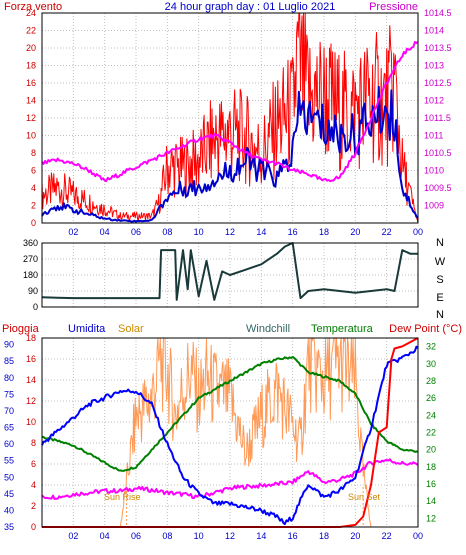 The height and width of the screenshot is (555, 466). Describe the element at coordinates (199, 536) in the screenshot. I see `weather-panel-x-tick-label: 10` at that location.